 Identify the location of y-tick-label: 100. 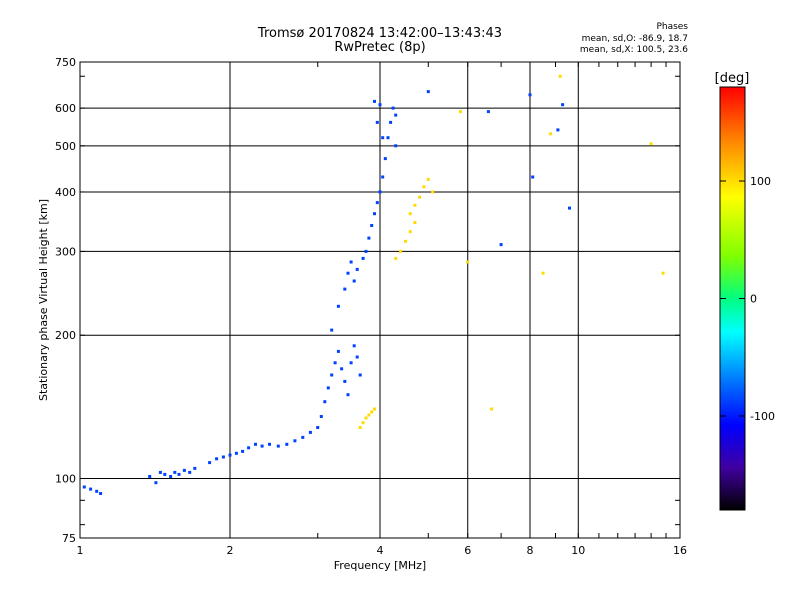
(65, 479).